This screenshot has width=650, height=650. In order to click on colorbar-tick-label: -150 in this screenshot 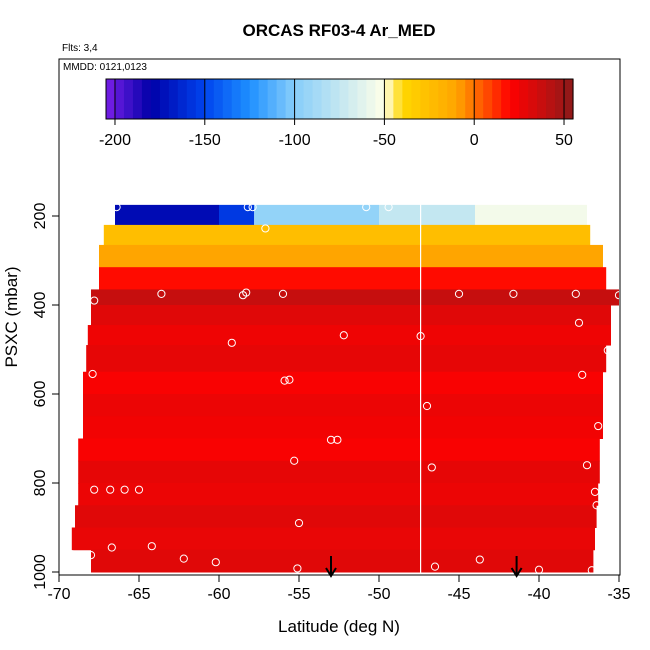, I will do `click(205, 140)`.